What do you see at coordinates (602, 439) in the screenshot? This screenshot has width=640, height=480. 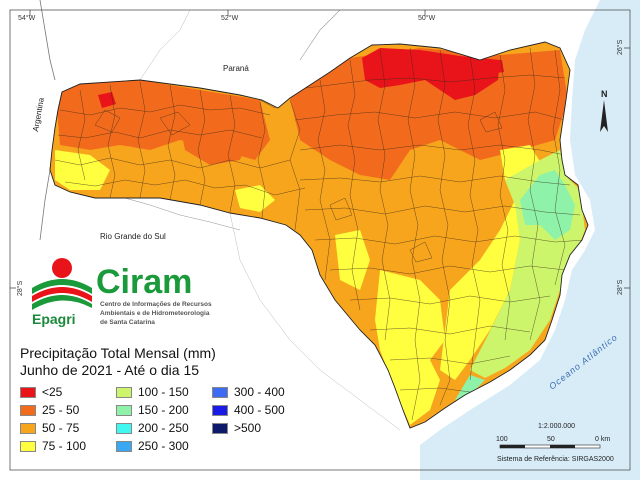 I see `scale-tick-0: 0 km` at bounding box center [602, 439].